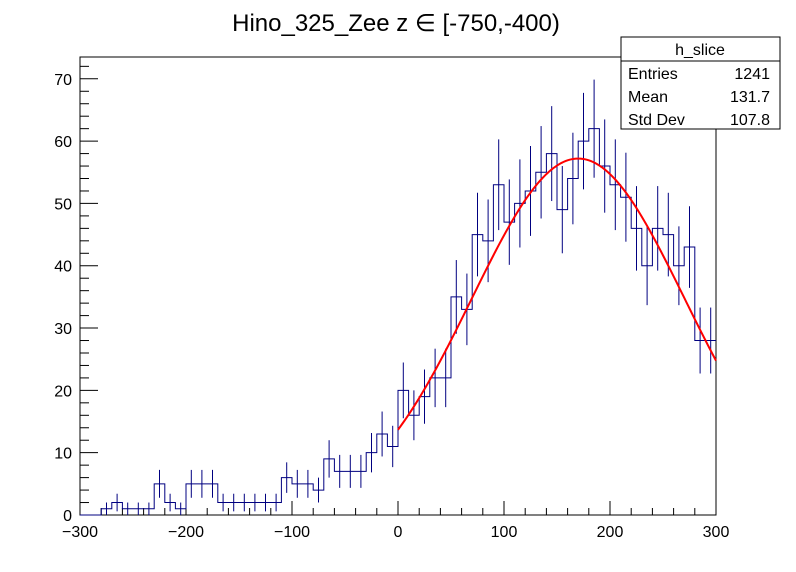 This screenshot has height=572, width=796. I want to click on stats-box-title: h_slice, so click(700, 50).